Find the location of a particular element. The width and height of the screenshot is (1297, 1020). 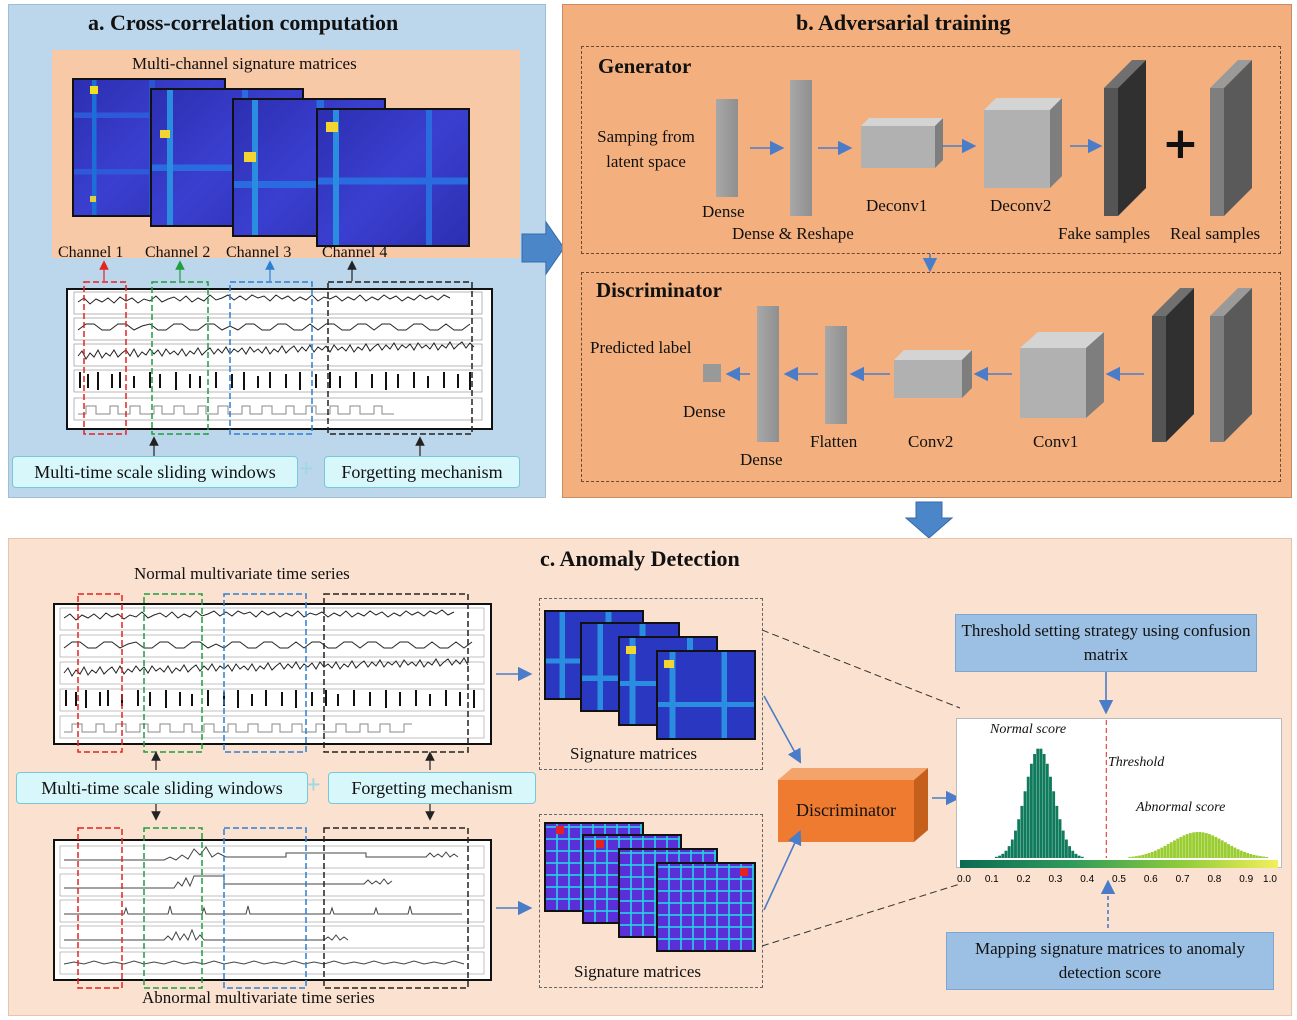

channel-label-1: Channel 1 is located at coordinates (91, 252).